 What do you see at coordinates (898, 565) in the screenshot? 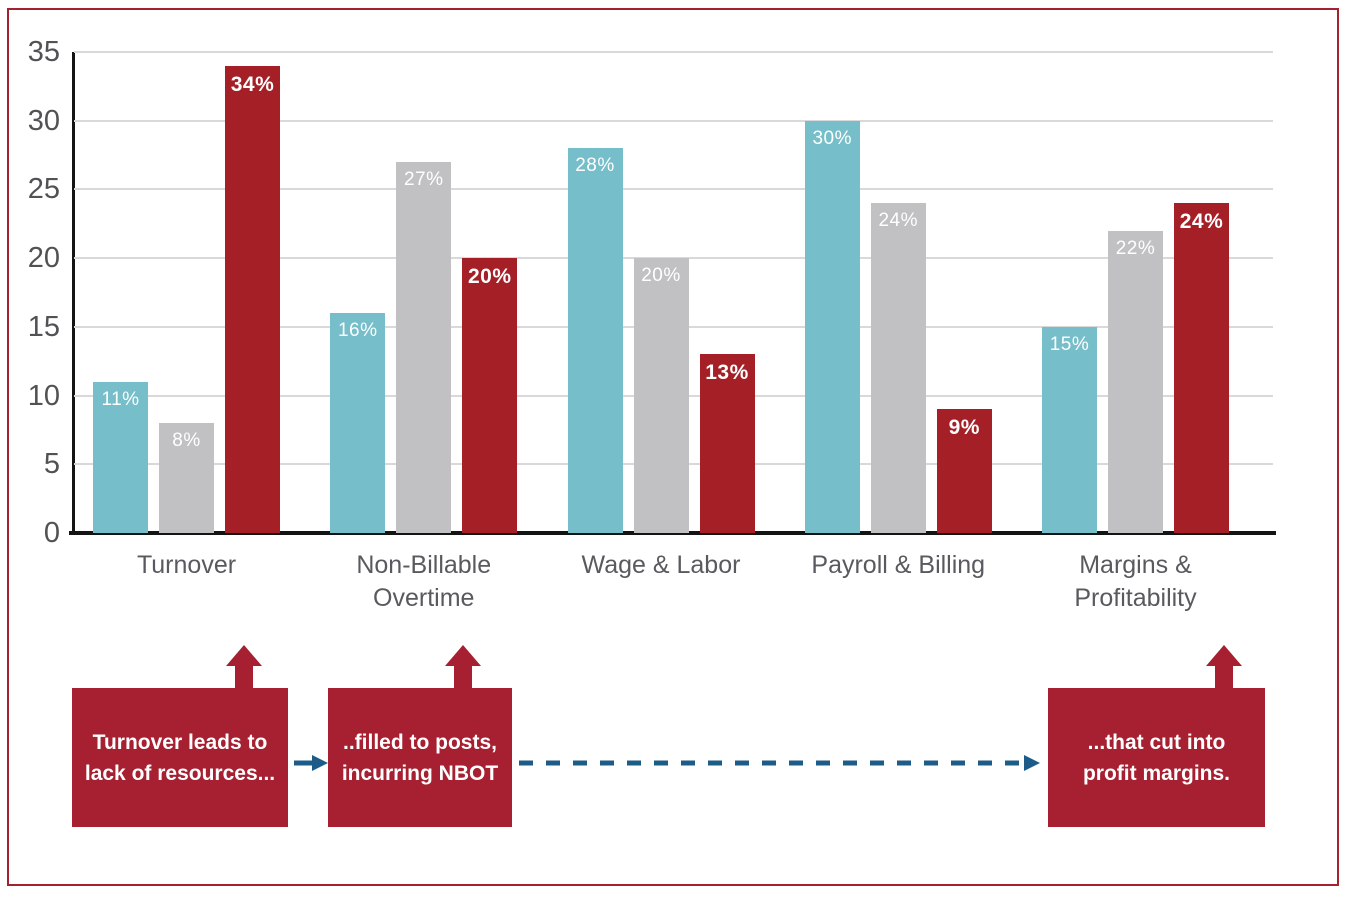
I see `category-label: Payroll & Billing` at bounding box center [898, 565].